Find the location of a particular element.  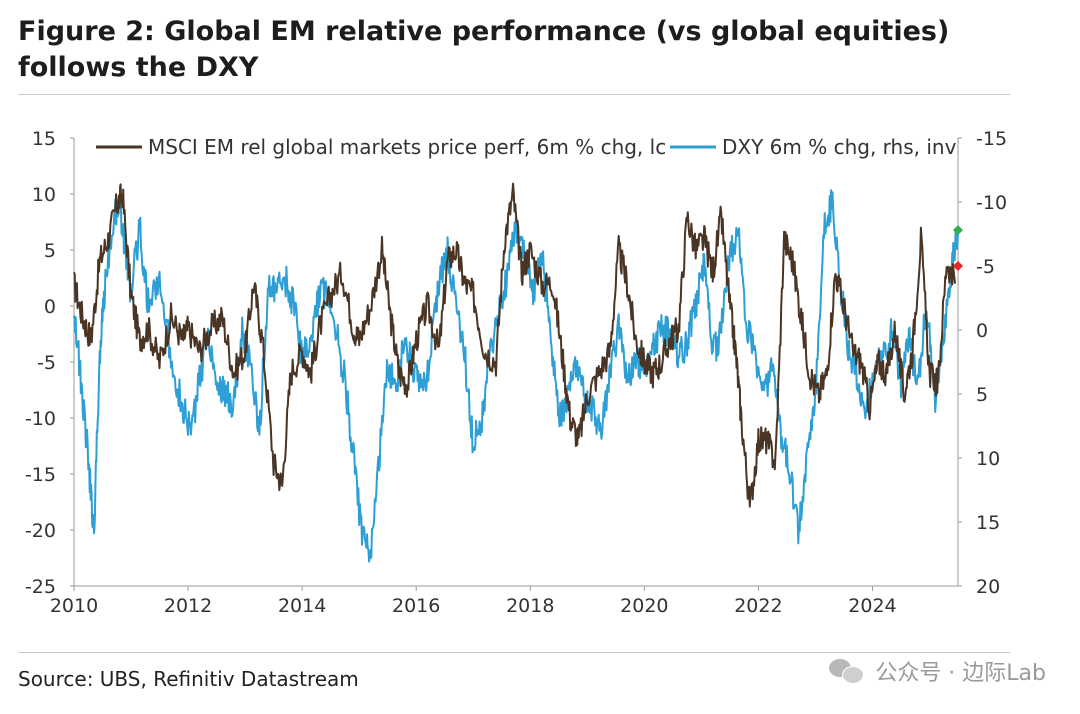

x-tick-label: 2018 is located at coordinates (530, 606).